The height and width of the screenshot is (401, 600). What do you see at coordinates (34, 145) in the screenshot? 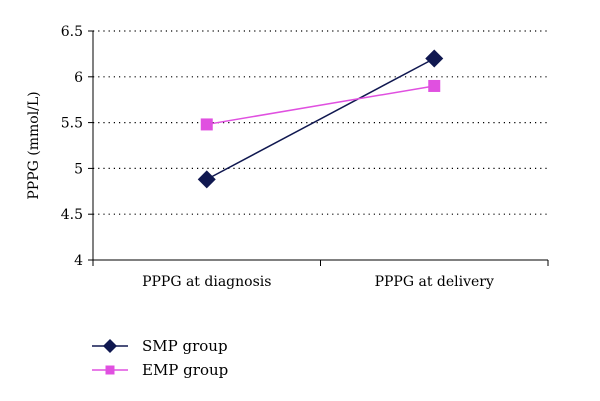
I see `y-axis-label: PPPG (mmol/L)` at bounding box center [34, 145].